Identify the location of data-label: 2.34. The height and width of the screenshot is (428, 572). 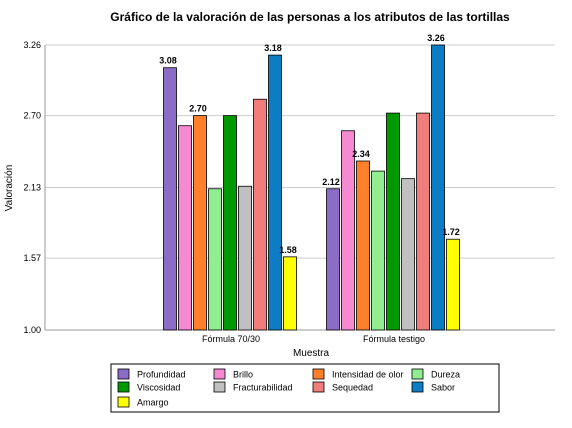
(361, 154).